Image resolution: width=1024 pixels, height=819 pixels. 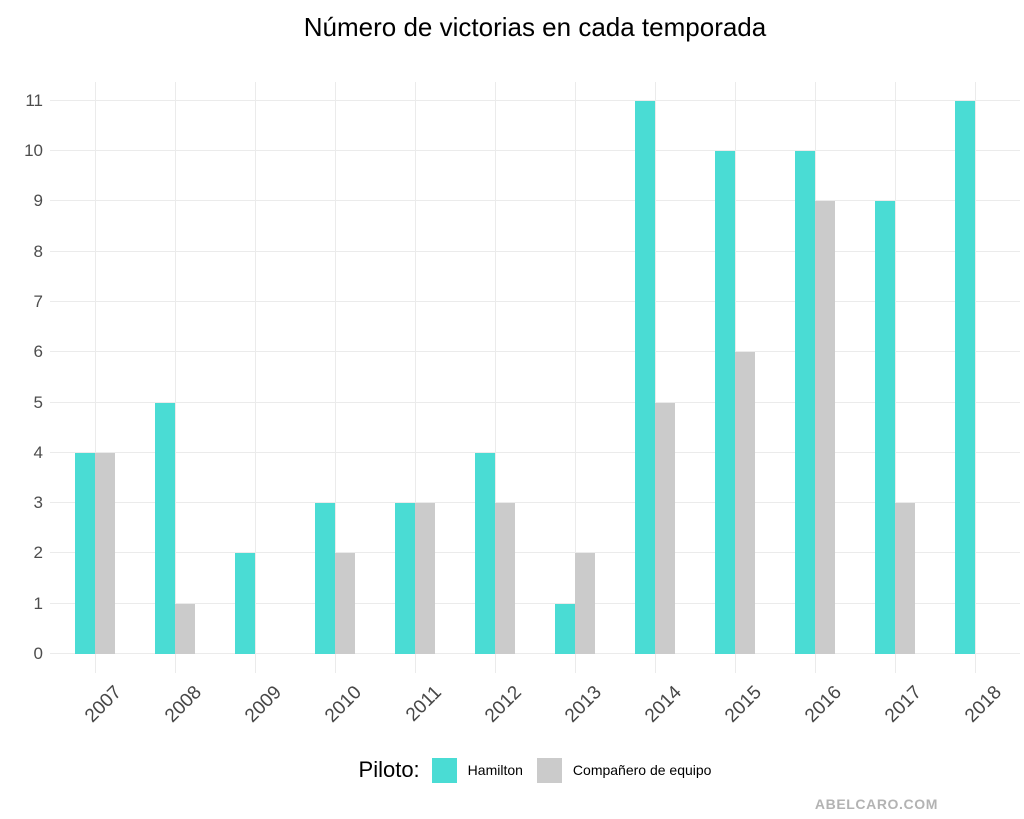 I want to click on x-tick-label: 2014, so click(x=663, y=704).